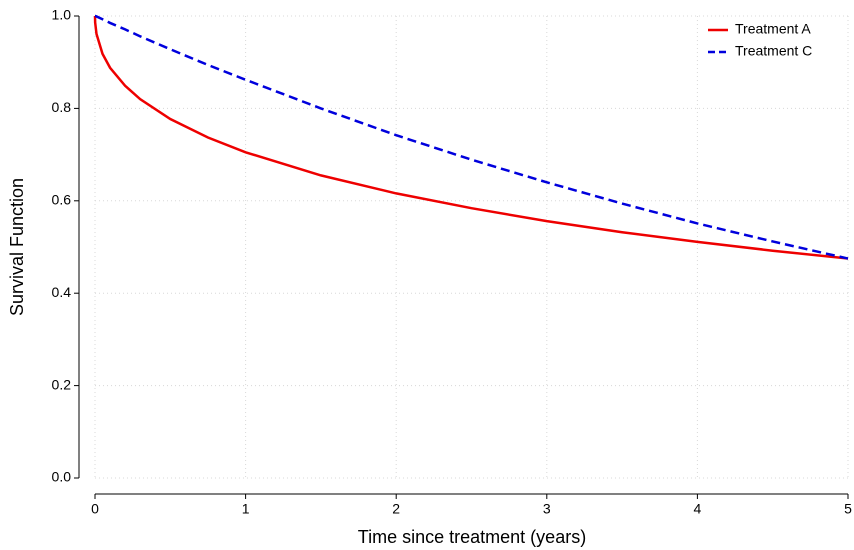 This screenshot has height=550, width=854. I want to click on x-tick-label: 5, so click(848, 509).